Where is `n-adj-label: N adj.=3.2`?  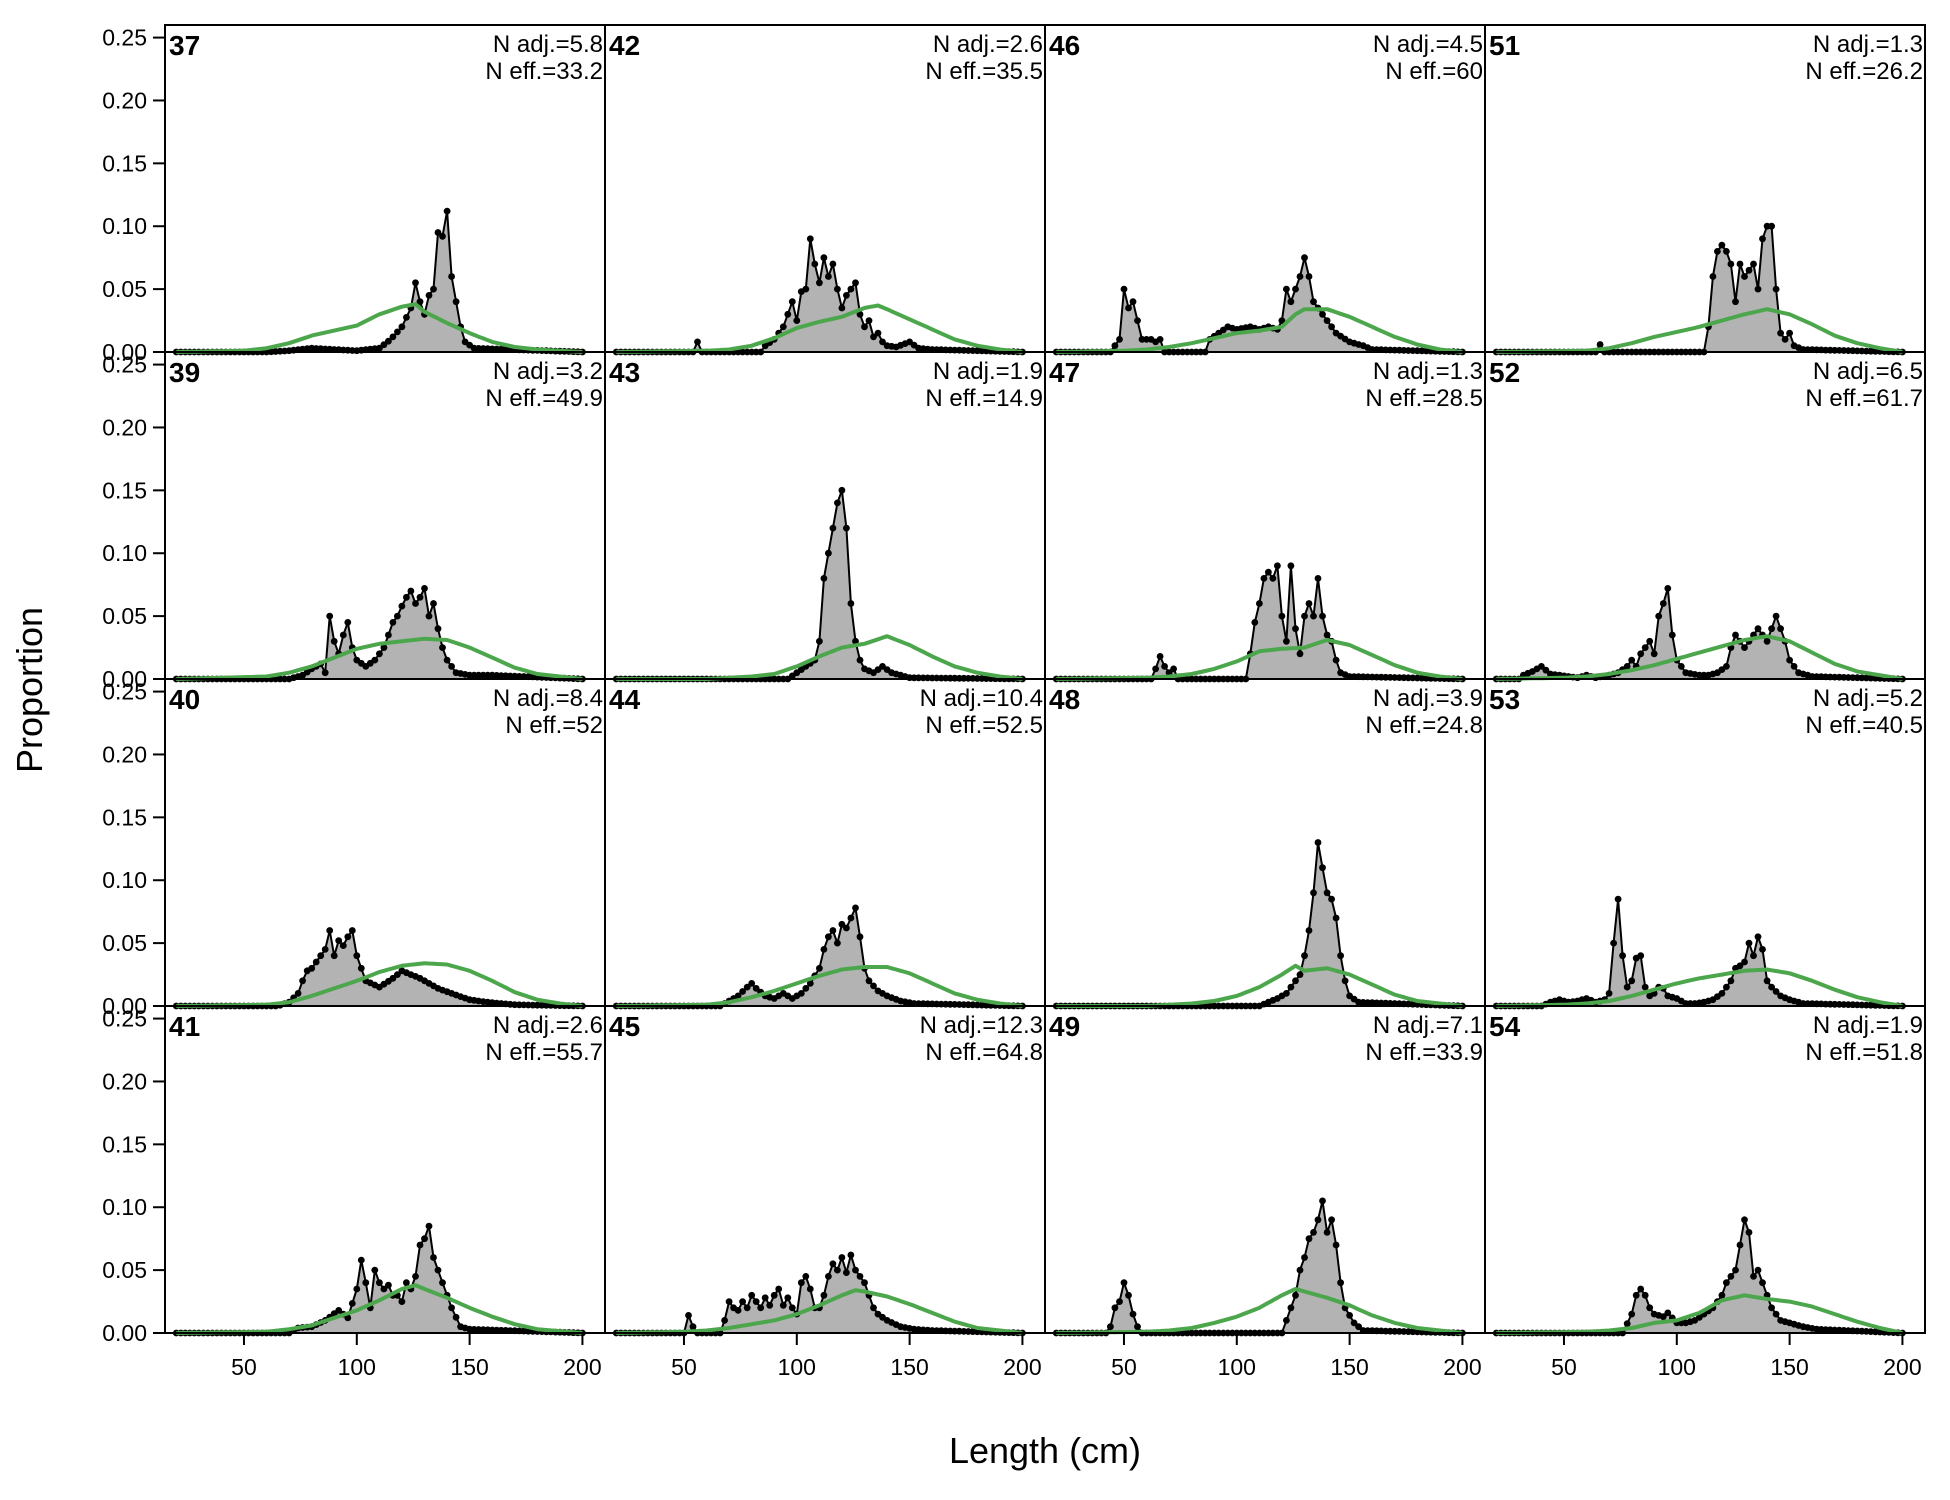
n-adj-label: N adj.=3.2 is located at coordinates (548, 371).